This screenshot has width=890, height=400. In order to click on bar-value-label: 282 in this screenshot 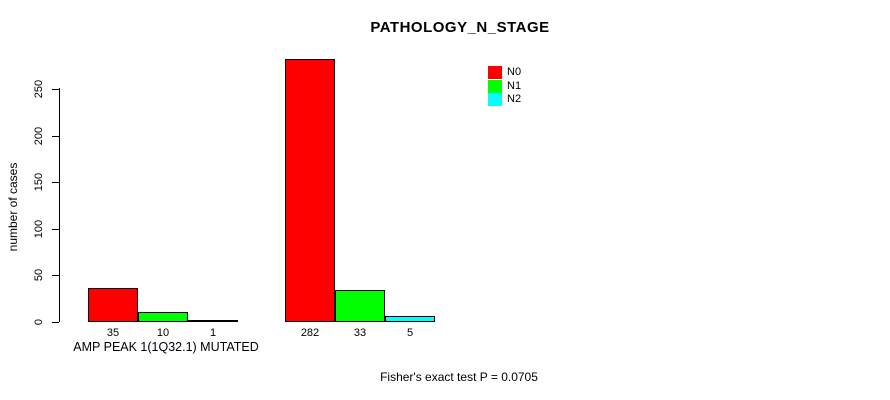, I will do `click(310, 333)`.